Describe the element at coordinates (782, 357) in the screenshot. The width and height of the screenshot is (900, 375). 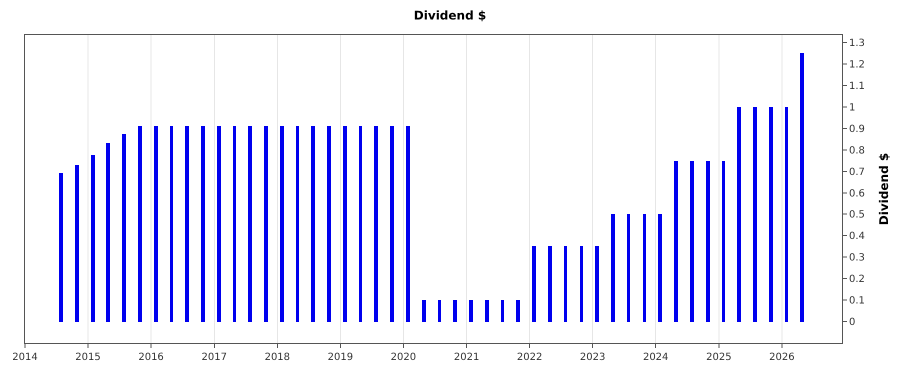
I see `x-tick-label: 2026` at that location.